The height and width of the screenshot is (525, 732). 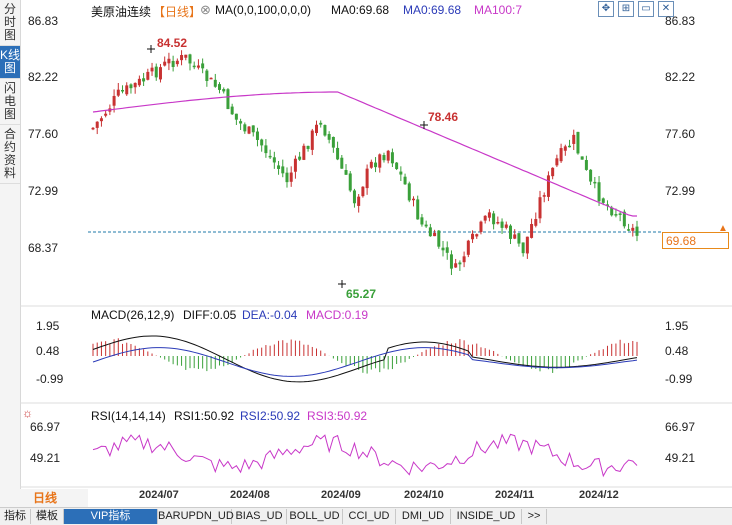 I want to click on tab-cci: CCI_UD, so click(x=369, y=516).